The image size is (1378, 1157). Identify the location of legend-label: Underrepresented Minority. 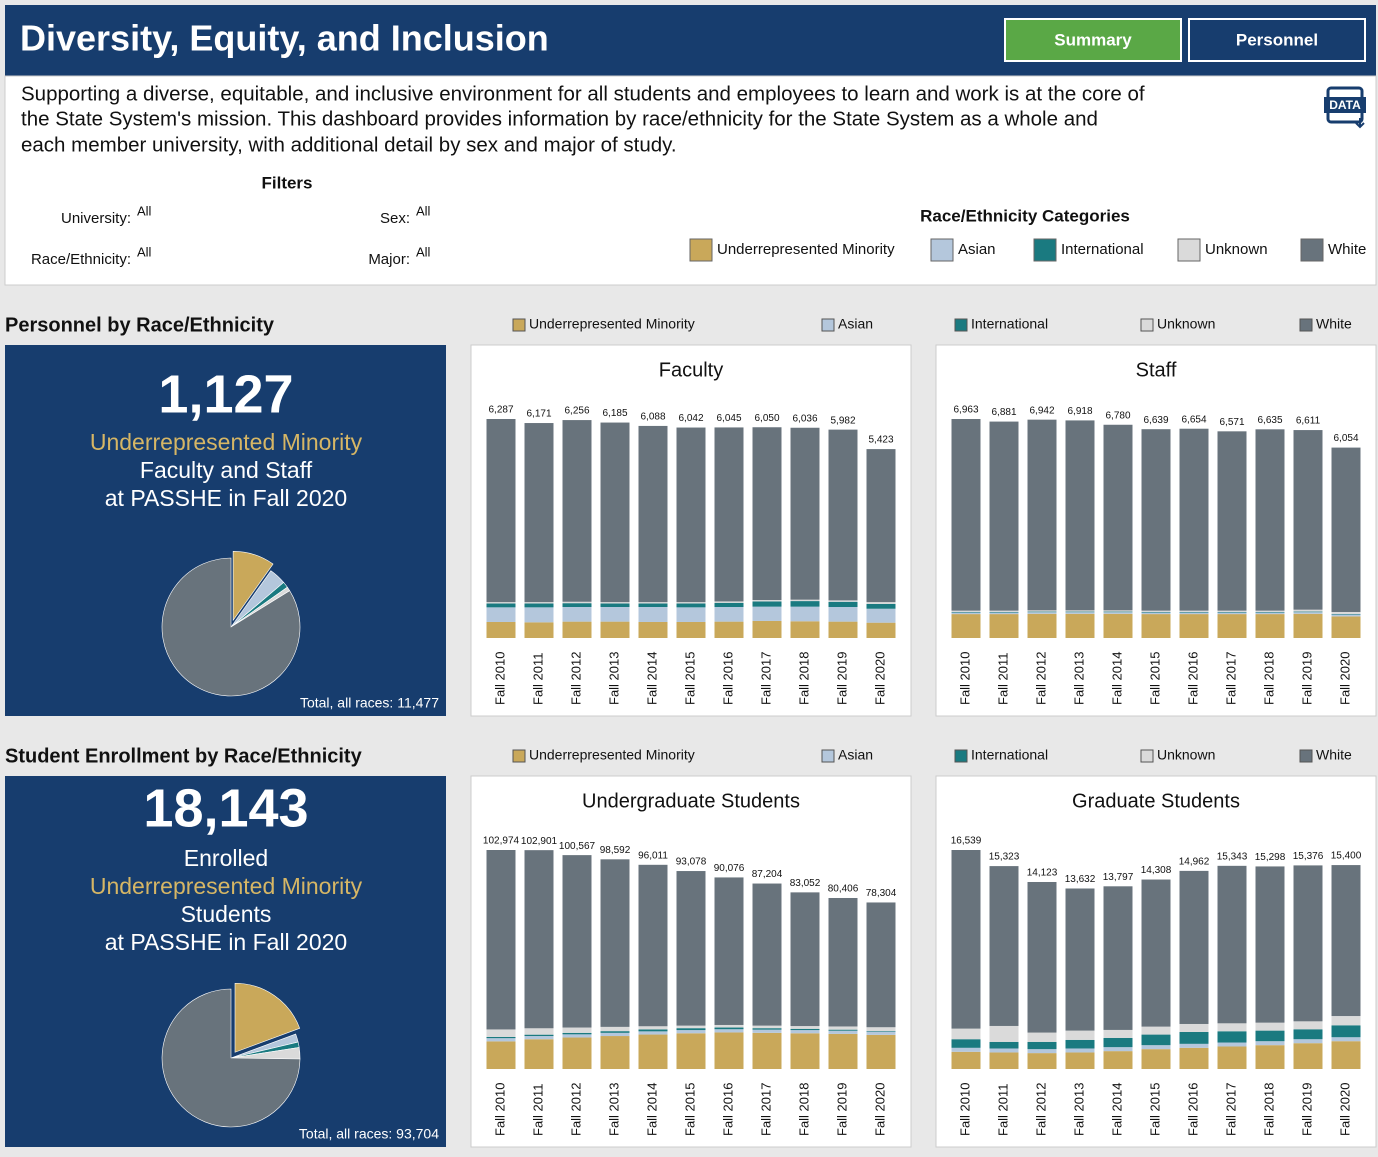
(612, 324).